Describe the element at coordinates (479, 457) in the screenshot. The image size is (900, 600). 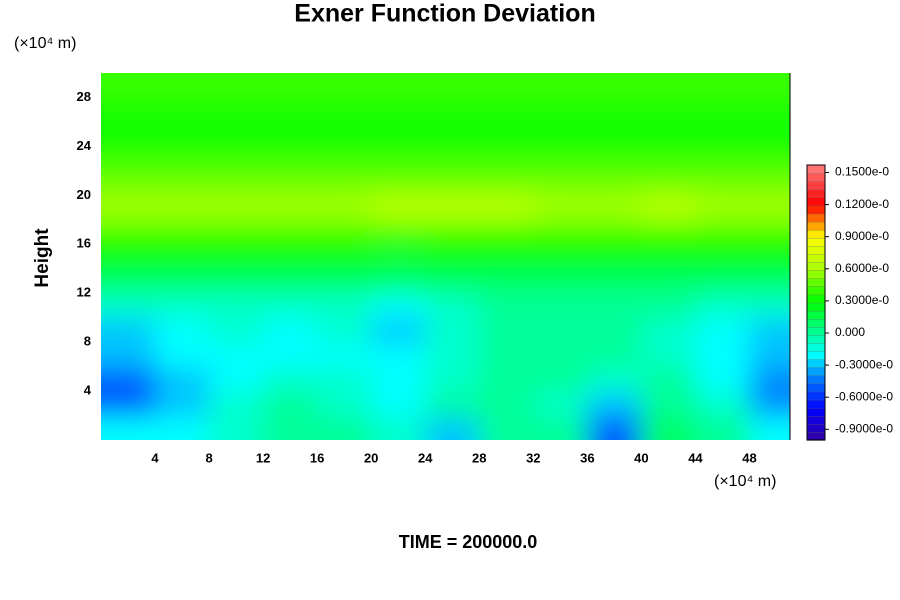
I see `x-tick-label: 28` at that location.